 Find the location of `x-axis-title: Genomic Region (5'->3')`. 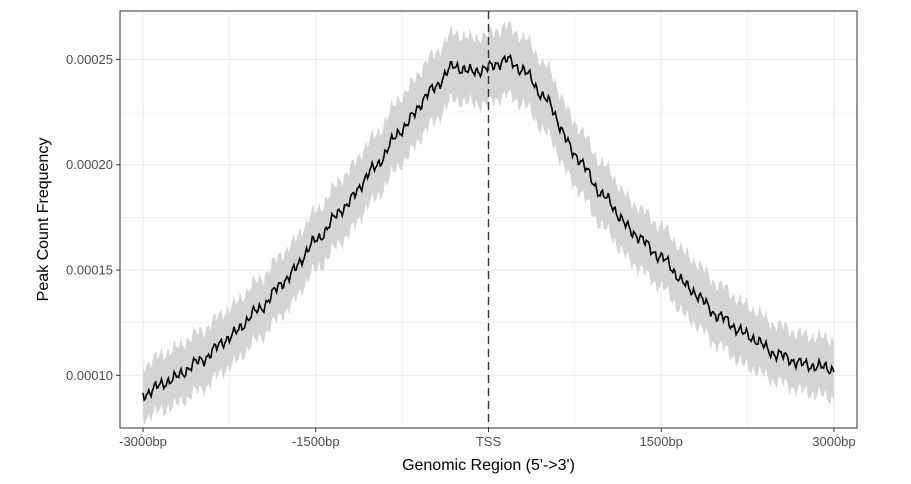

x-axis-title: Genomic Region (5'->3') is located at coordinates (488, 465).